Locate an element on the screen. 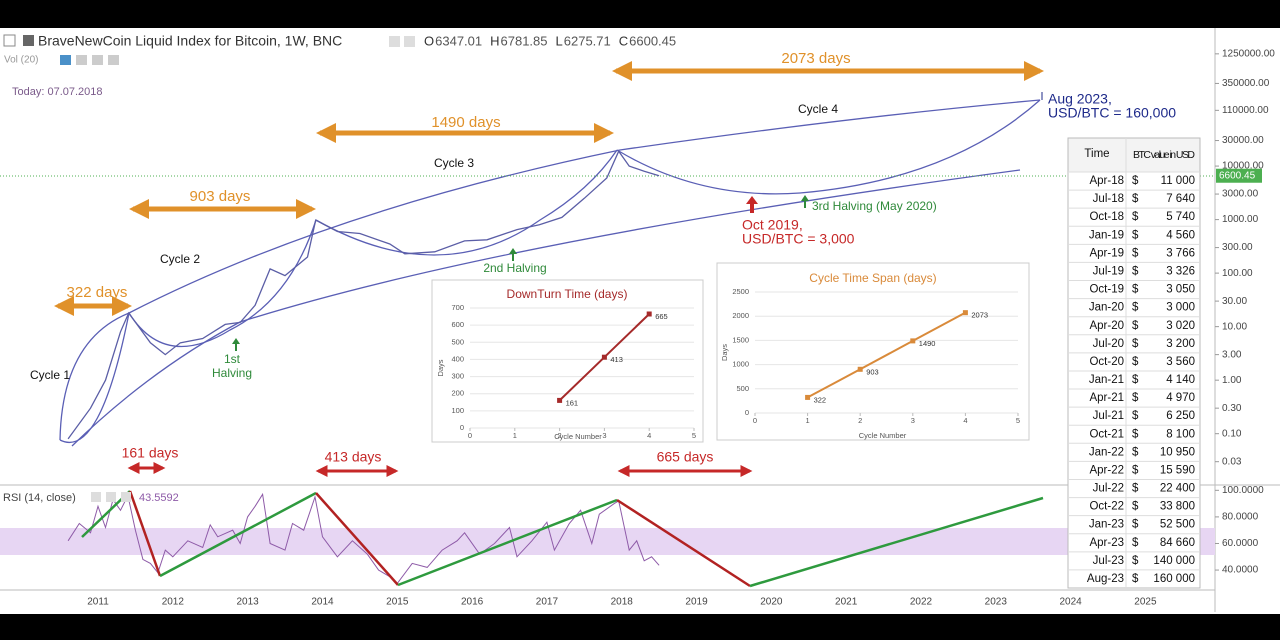  y-tick-label: 0.30 is located at coordinates (1232, 408).